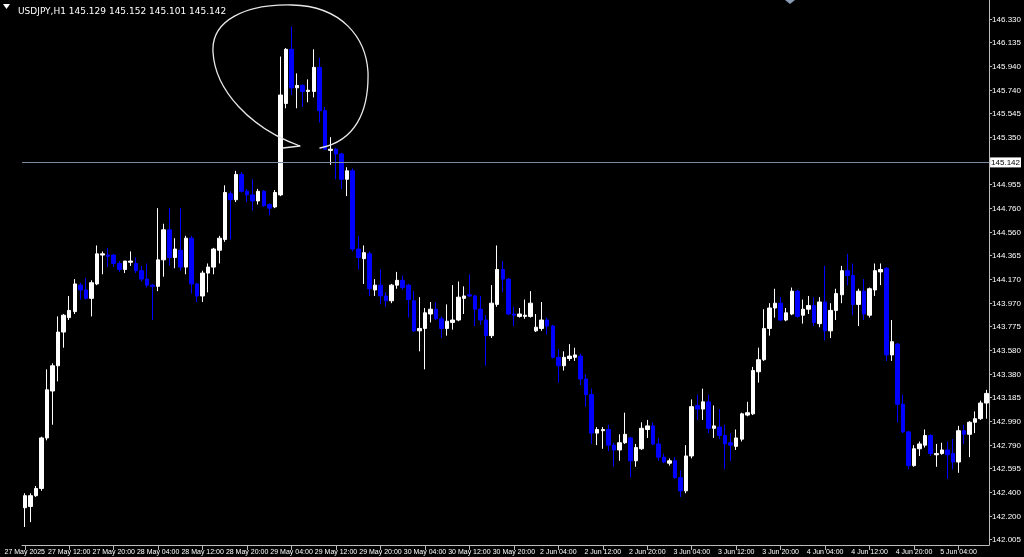  I want to click on y-tick-label: 144.365, so click(1007, 256).